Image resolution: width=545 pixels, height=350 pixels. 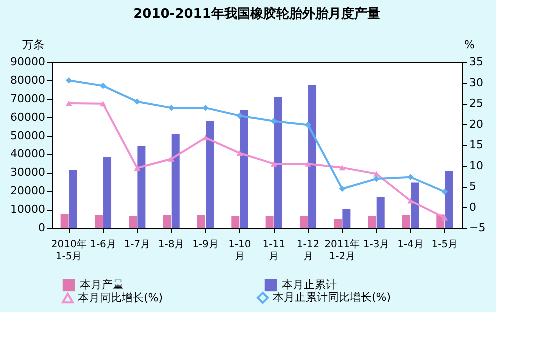 I want to click on y-tick-label: 80000, so click(x=28, y=80).